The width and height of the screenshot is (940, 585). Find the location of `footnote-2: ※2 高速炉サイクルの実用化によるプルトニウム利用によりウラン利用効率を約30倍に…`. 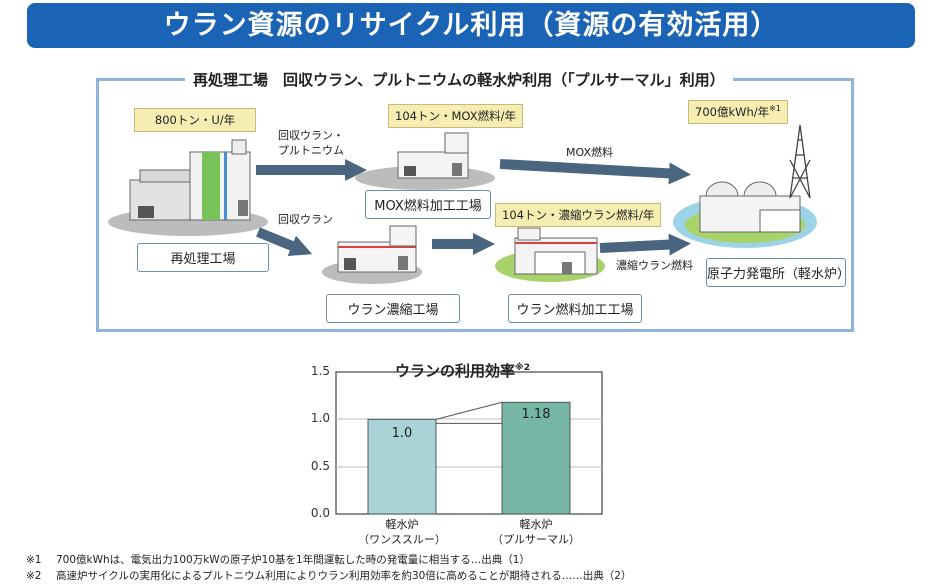

footnote-2: ※2 高速炉サイクルの実用化によるプルトニウム利用によりウラン利用効率を約30倍に… is located at coordinates (329, 575).